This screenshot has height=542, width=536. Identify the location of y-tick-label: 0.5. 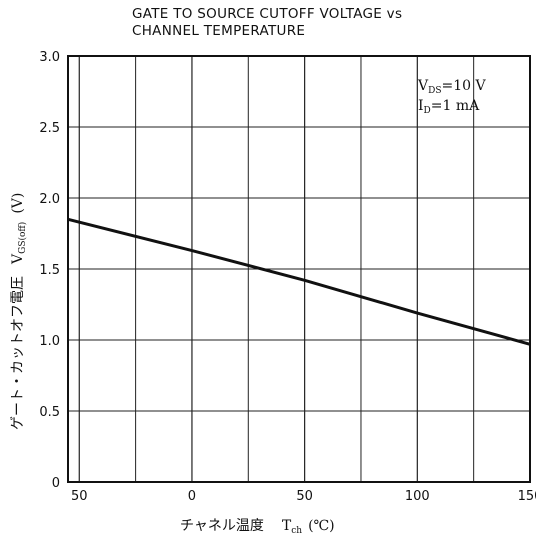
(49, 412).